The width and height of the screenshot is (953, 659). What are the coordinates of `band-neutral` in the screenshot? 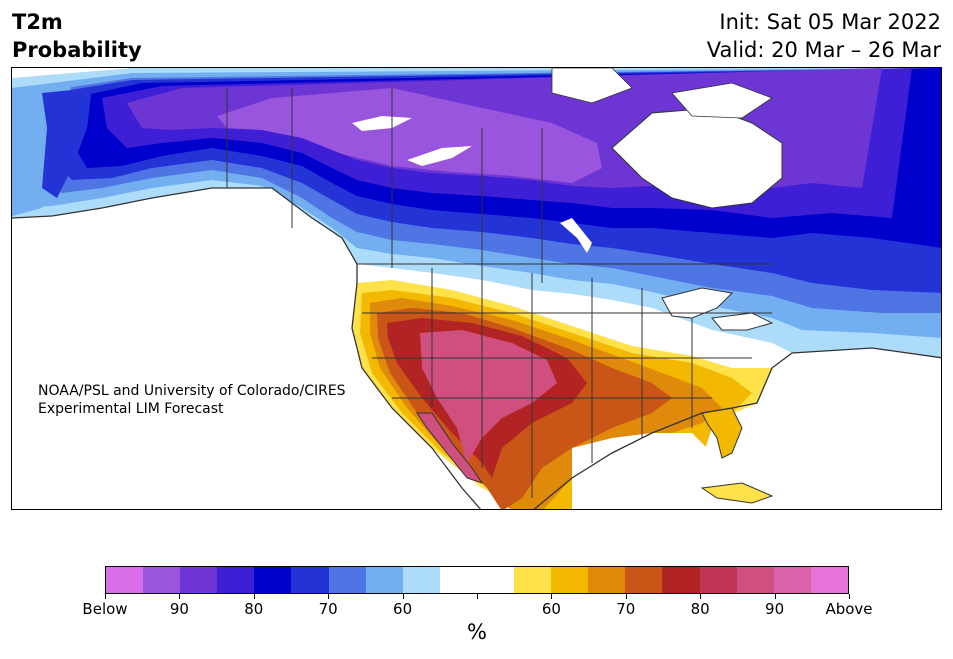 It's located at (574, 321).